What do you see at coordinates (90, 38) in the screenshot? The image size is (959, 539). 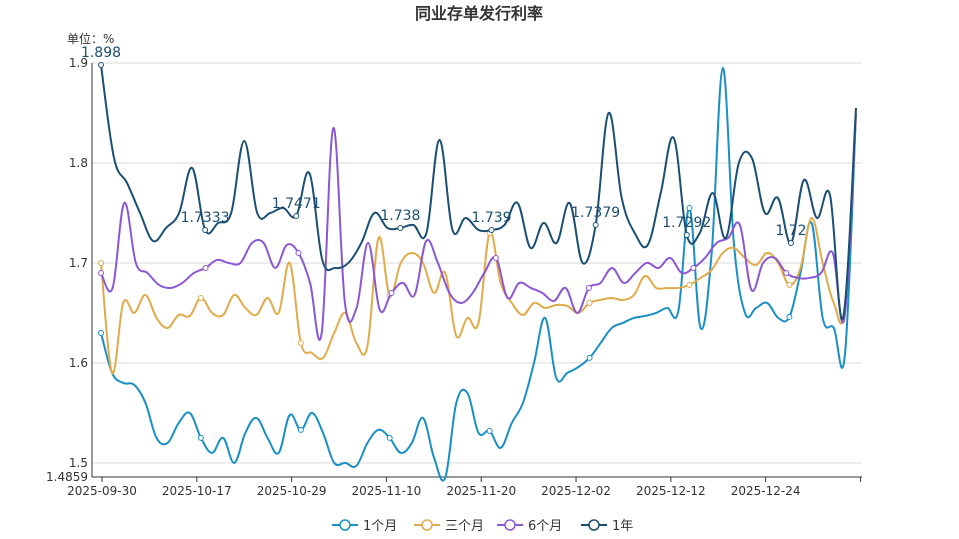 I see `y-axis-unit-label: 单位：%` at bounding box center [90, 38].